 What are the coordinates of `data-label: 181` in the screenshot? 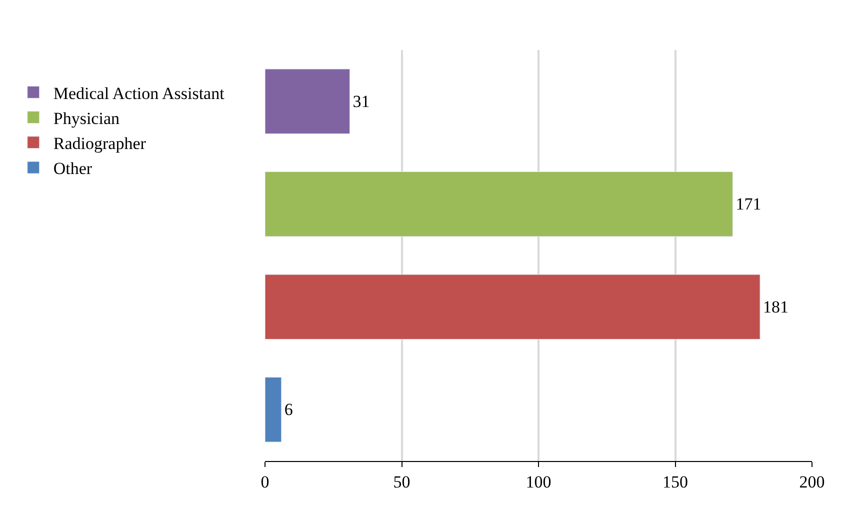 It's located at (776, 306).